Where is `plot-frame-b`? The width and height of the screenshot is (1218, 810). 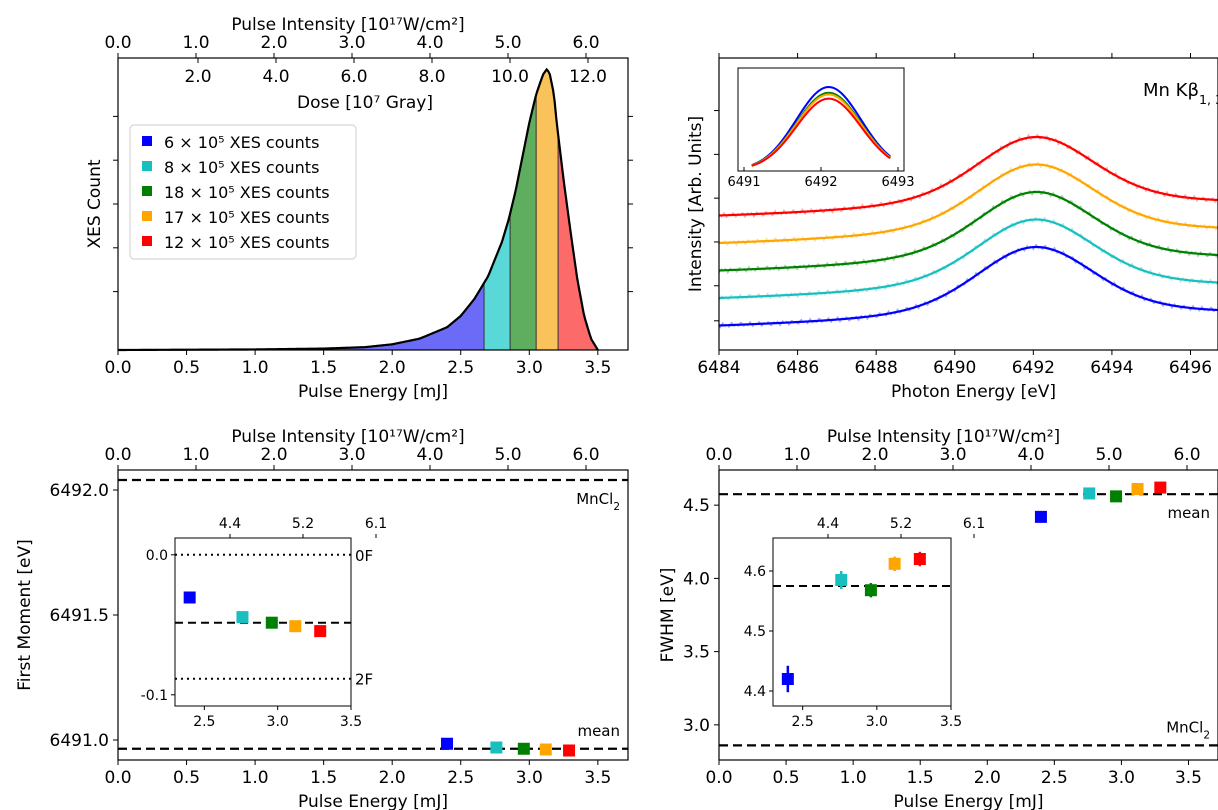 plot-frame-b is located at coordinates (968, 204).